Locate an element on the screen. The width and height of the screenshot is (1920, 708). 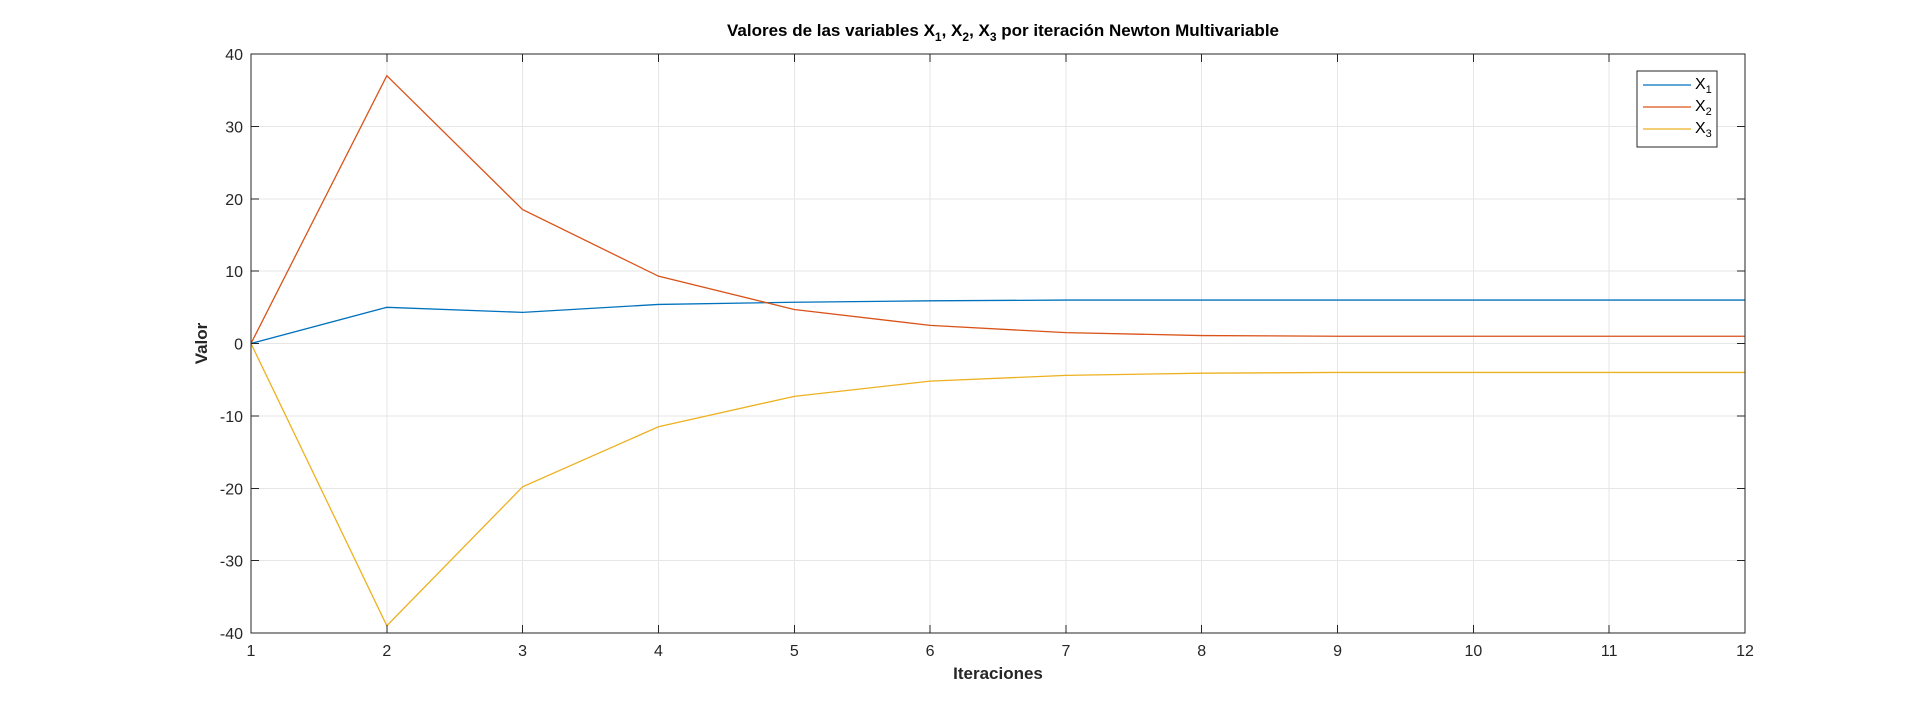
y-tick-label: -30 is located at coordinates (231, 562).